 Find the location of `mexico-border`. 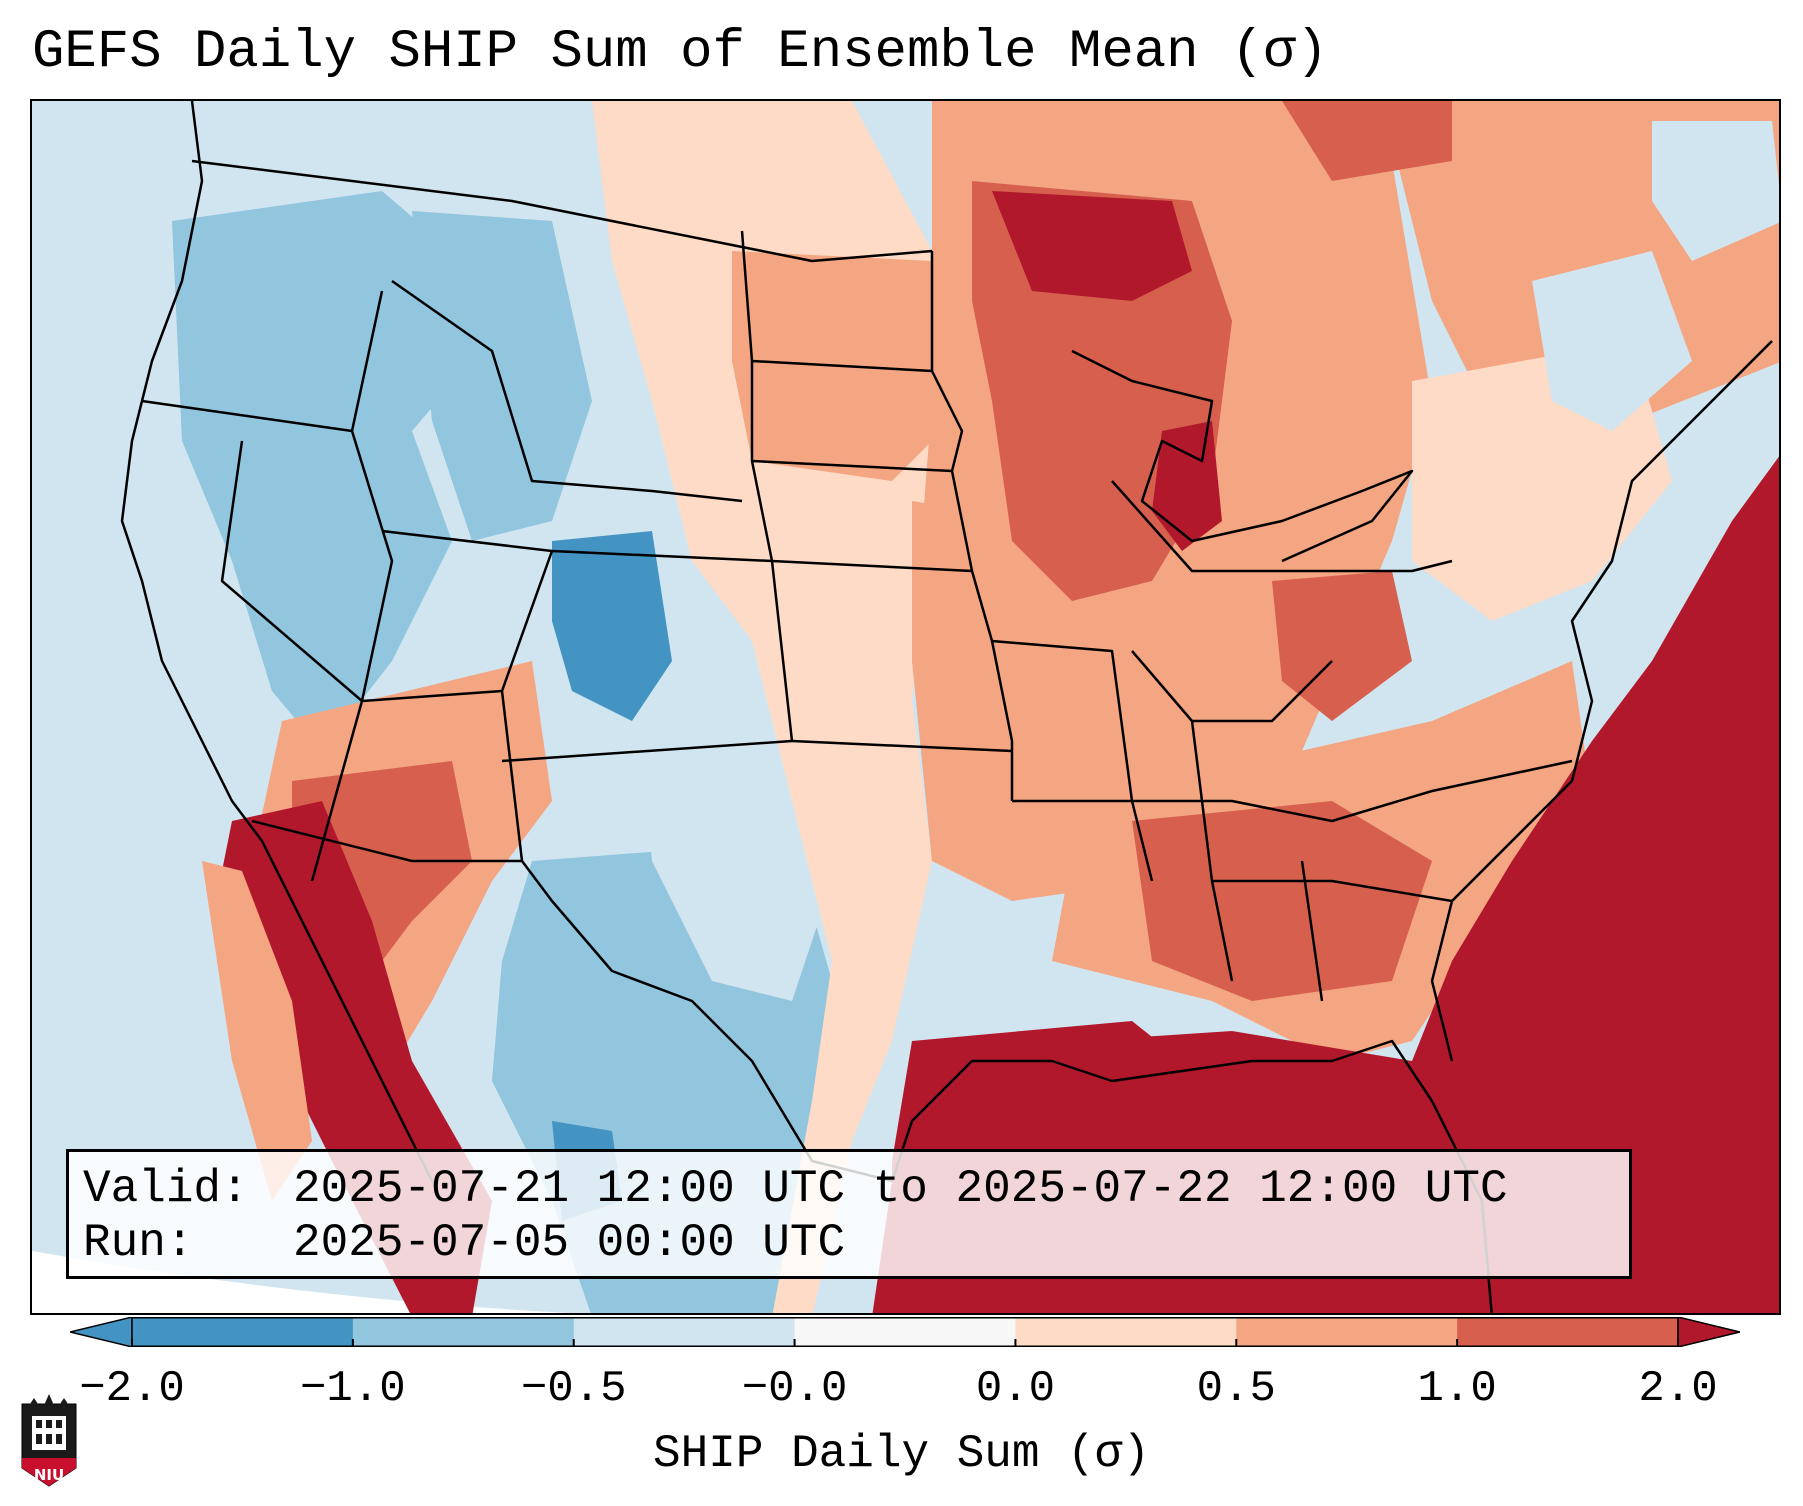

mexico-border is located at coordinates (572, 1001).